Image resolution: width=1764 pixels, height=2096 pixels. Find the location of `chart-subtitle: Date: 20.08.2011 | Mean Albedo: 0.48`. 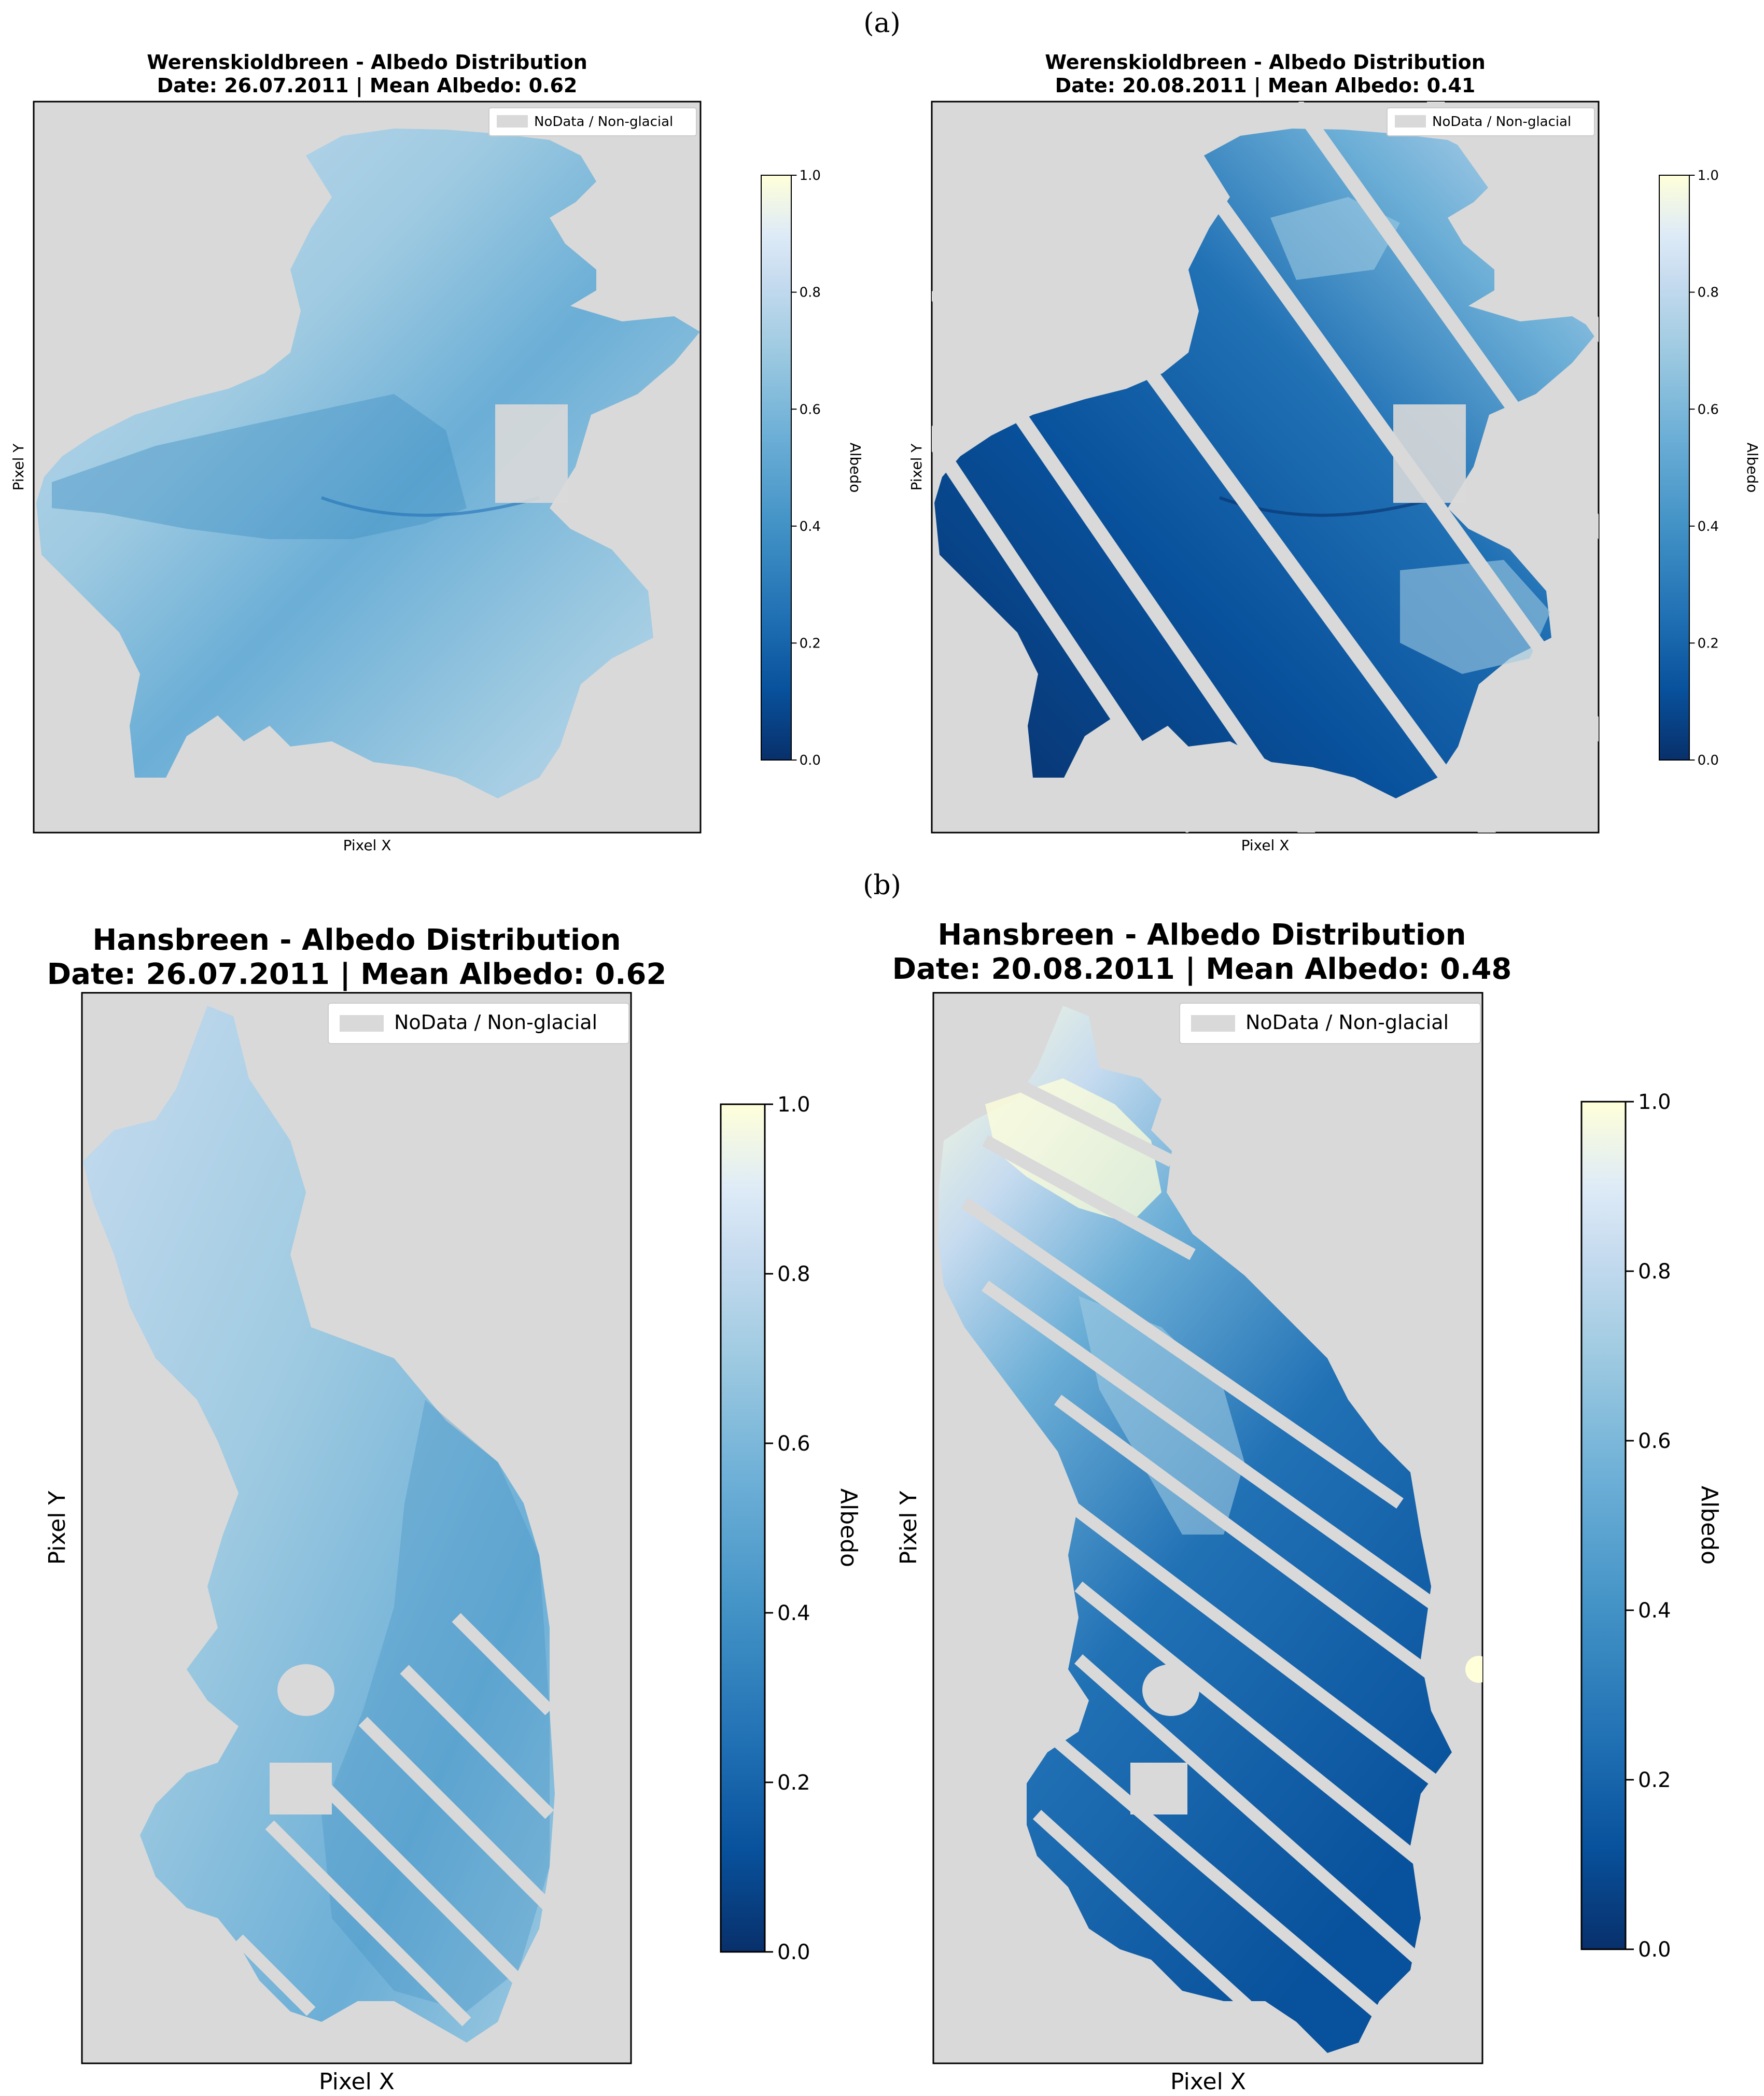

chart-subtitle: Date: 20.08.2011 | Mean Albedo: 0.48 is located at coordinates (1202, 969).